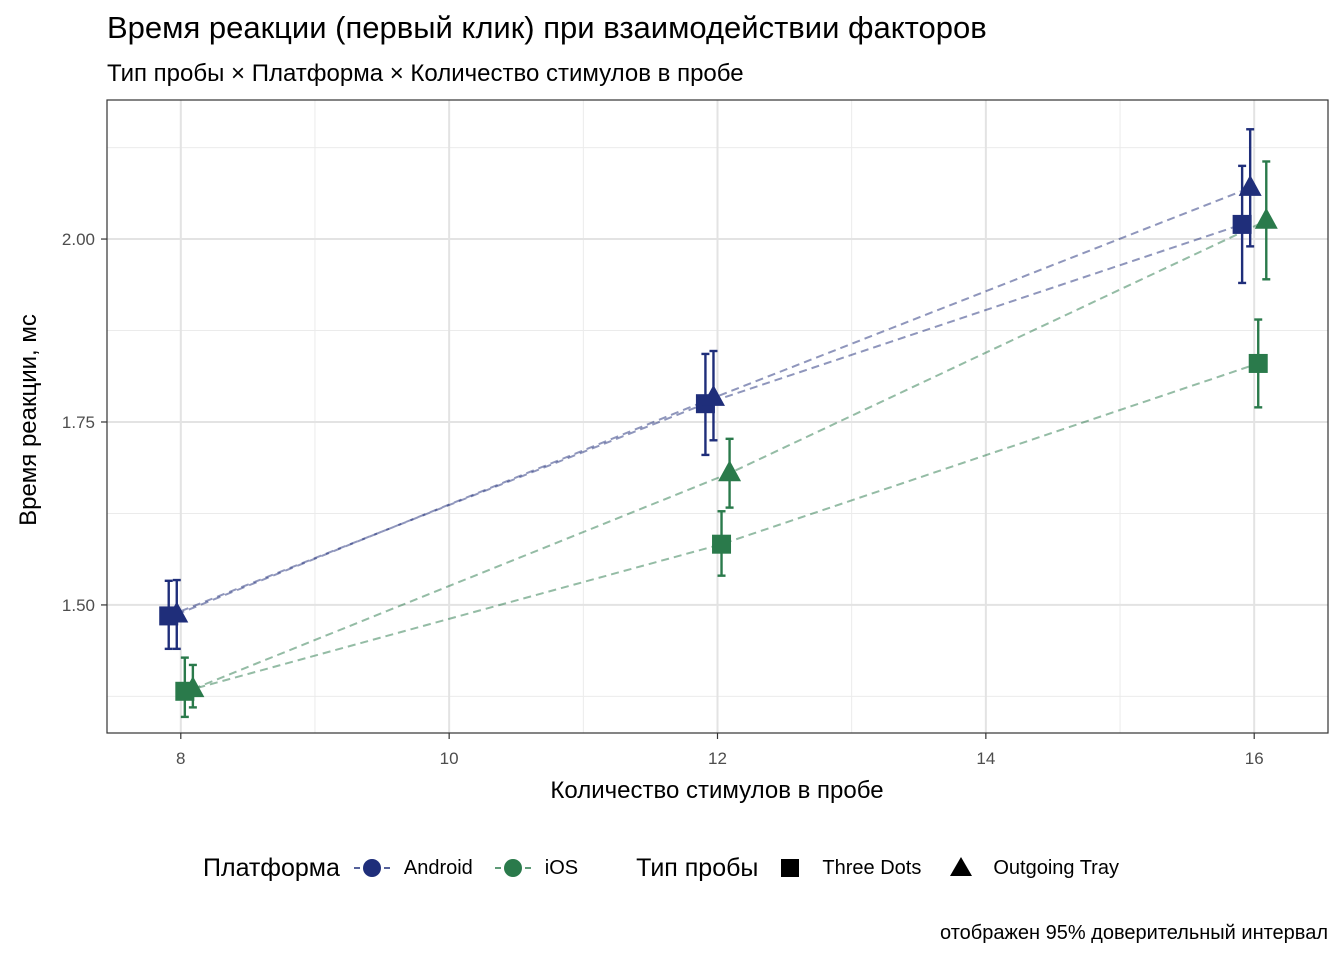 The image size is (1344, 960). What do you see at coordinates (449, 758) in the screenshot?
I see `x-tick-label: 10` at bounding box center [449, 758].